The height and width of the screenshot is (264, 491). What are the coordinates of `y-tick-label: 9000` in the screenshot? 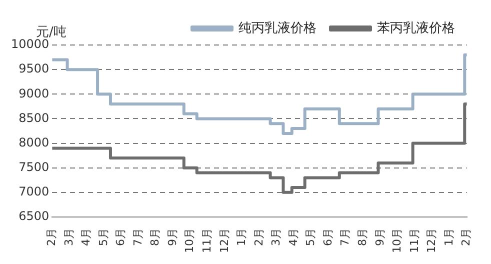 It's located at (34, 93).